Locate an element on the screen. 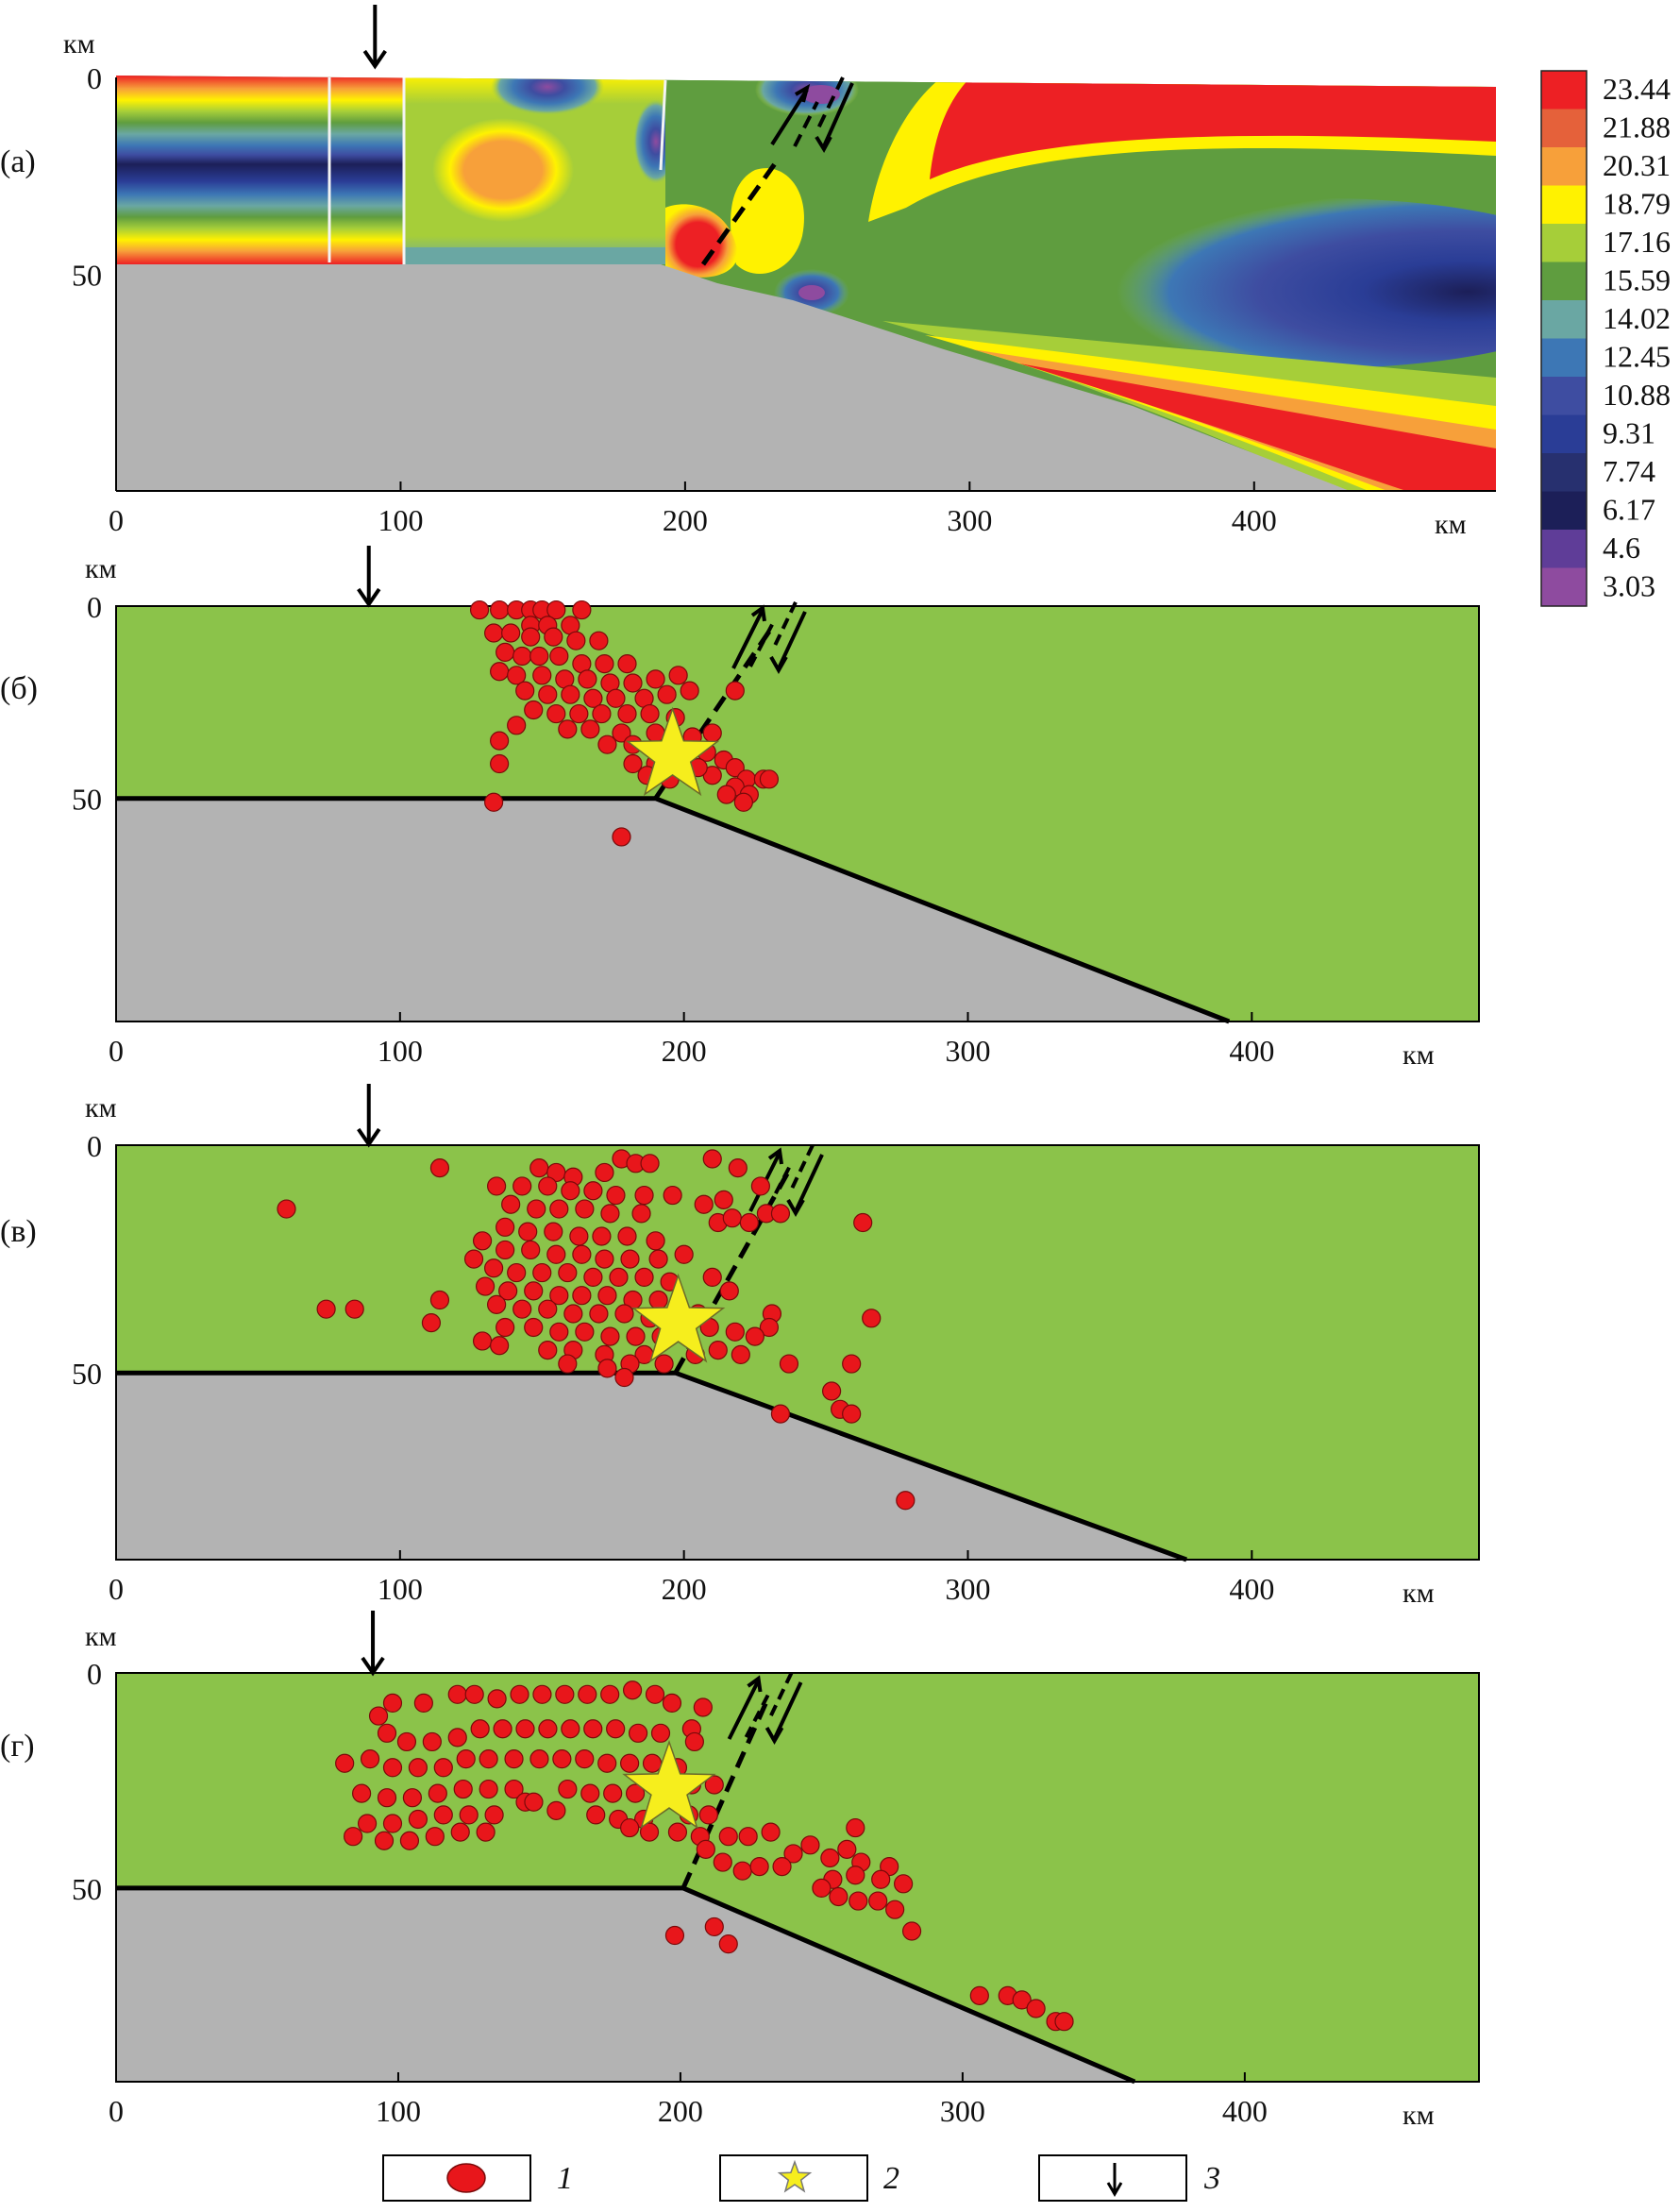 The height and width of the screenshot is (2212, 1680). legend-label-1: 1 is located at coordinates (565, 2178).